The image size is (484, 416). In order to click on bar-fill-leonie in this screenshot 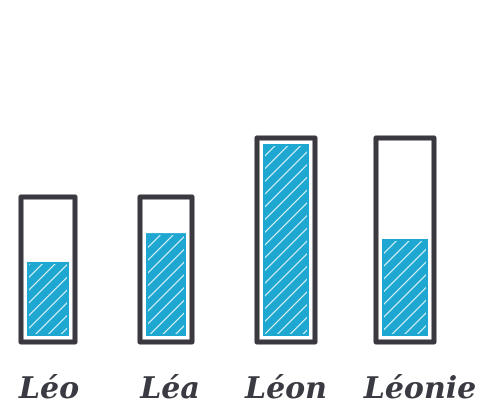, I will do `click(405, 287)`.